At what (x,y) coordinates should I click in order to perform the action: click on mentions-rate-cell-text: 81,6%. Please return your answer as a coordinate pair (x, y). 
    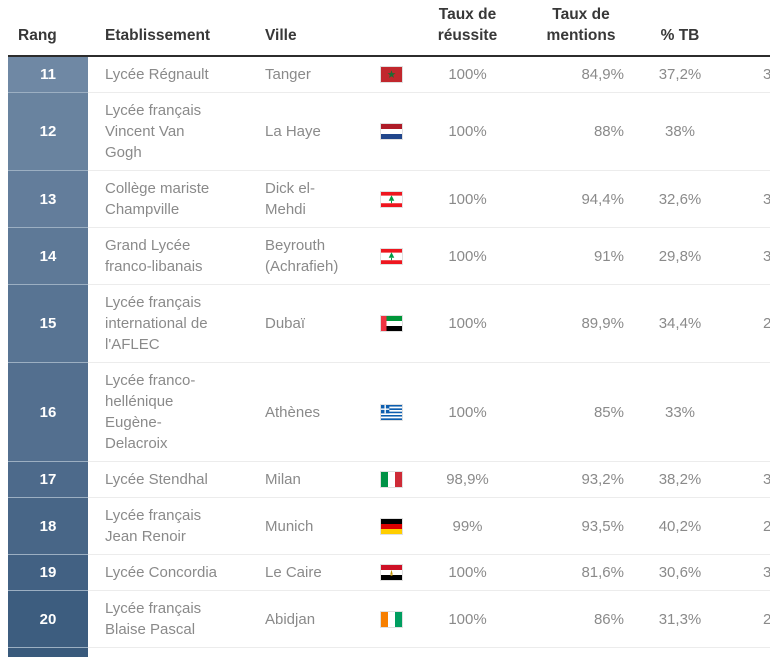
    Looking at the image, I should click on (602, 572).